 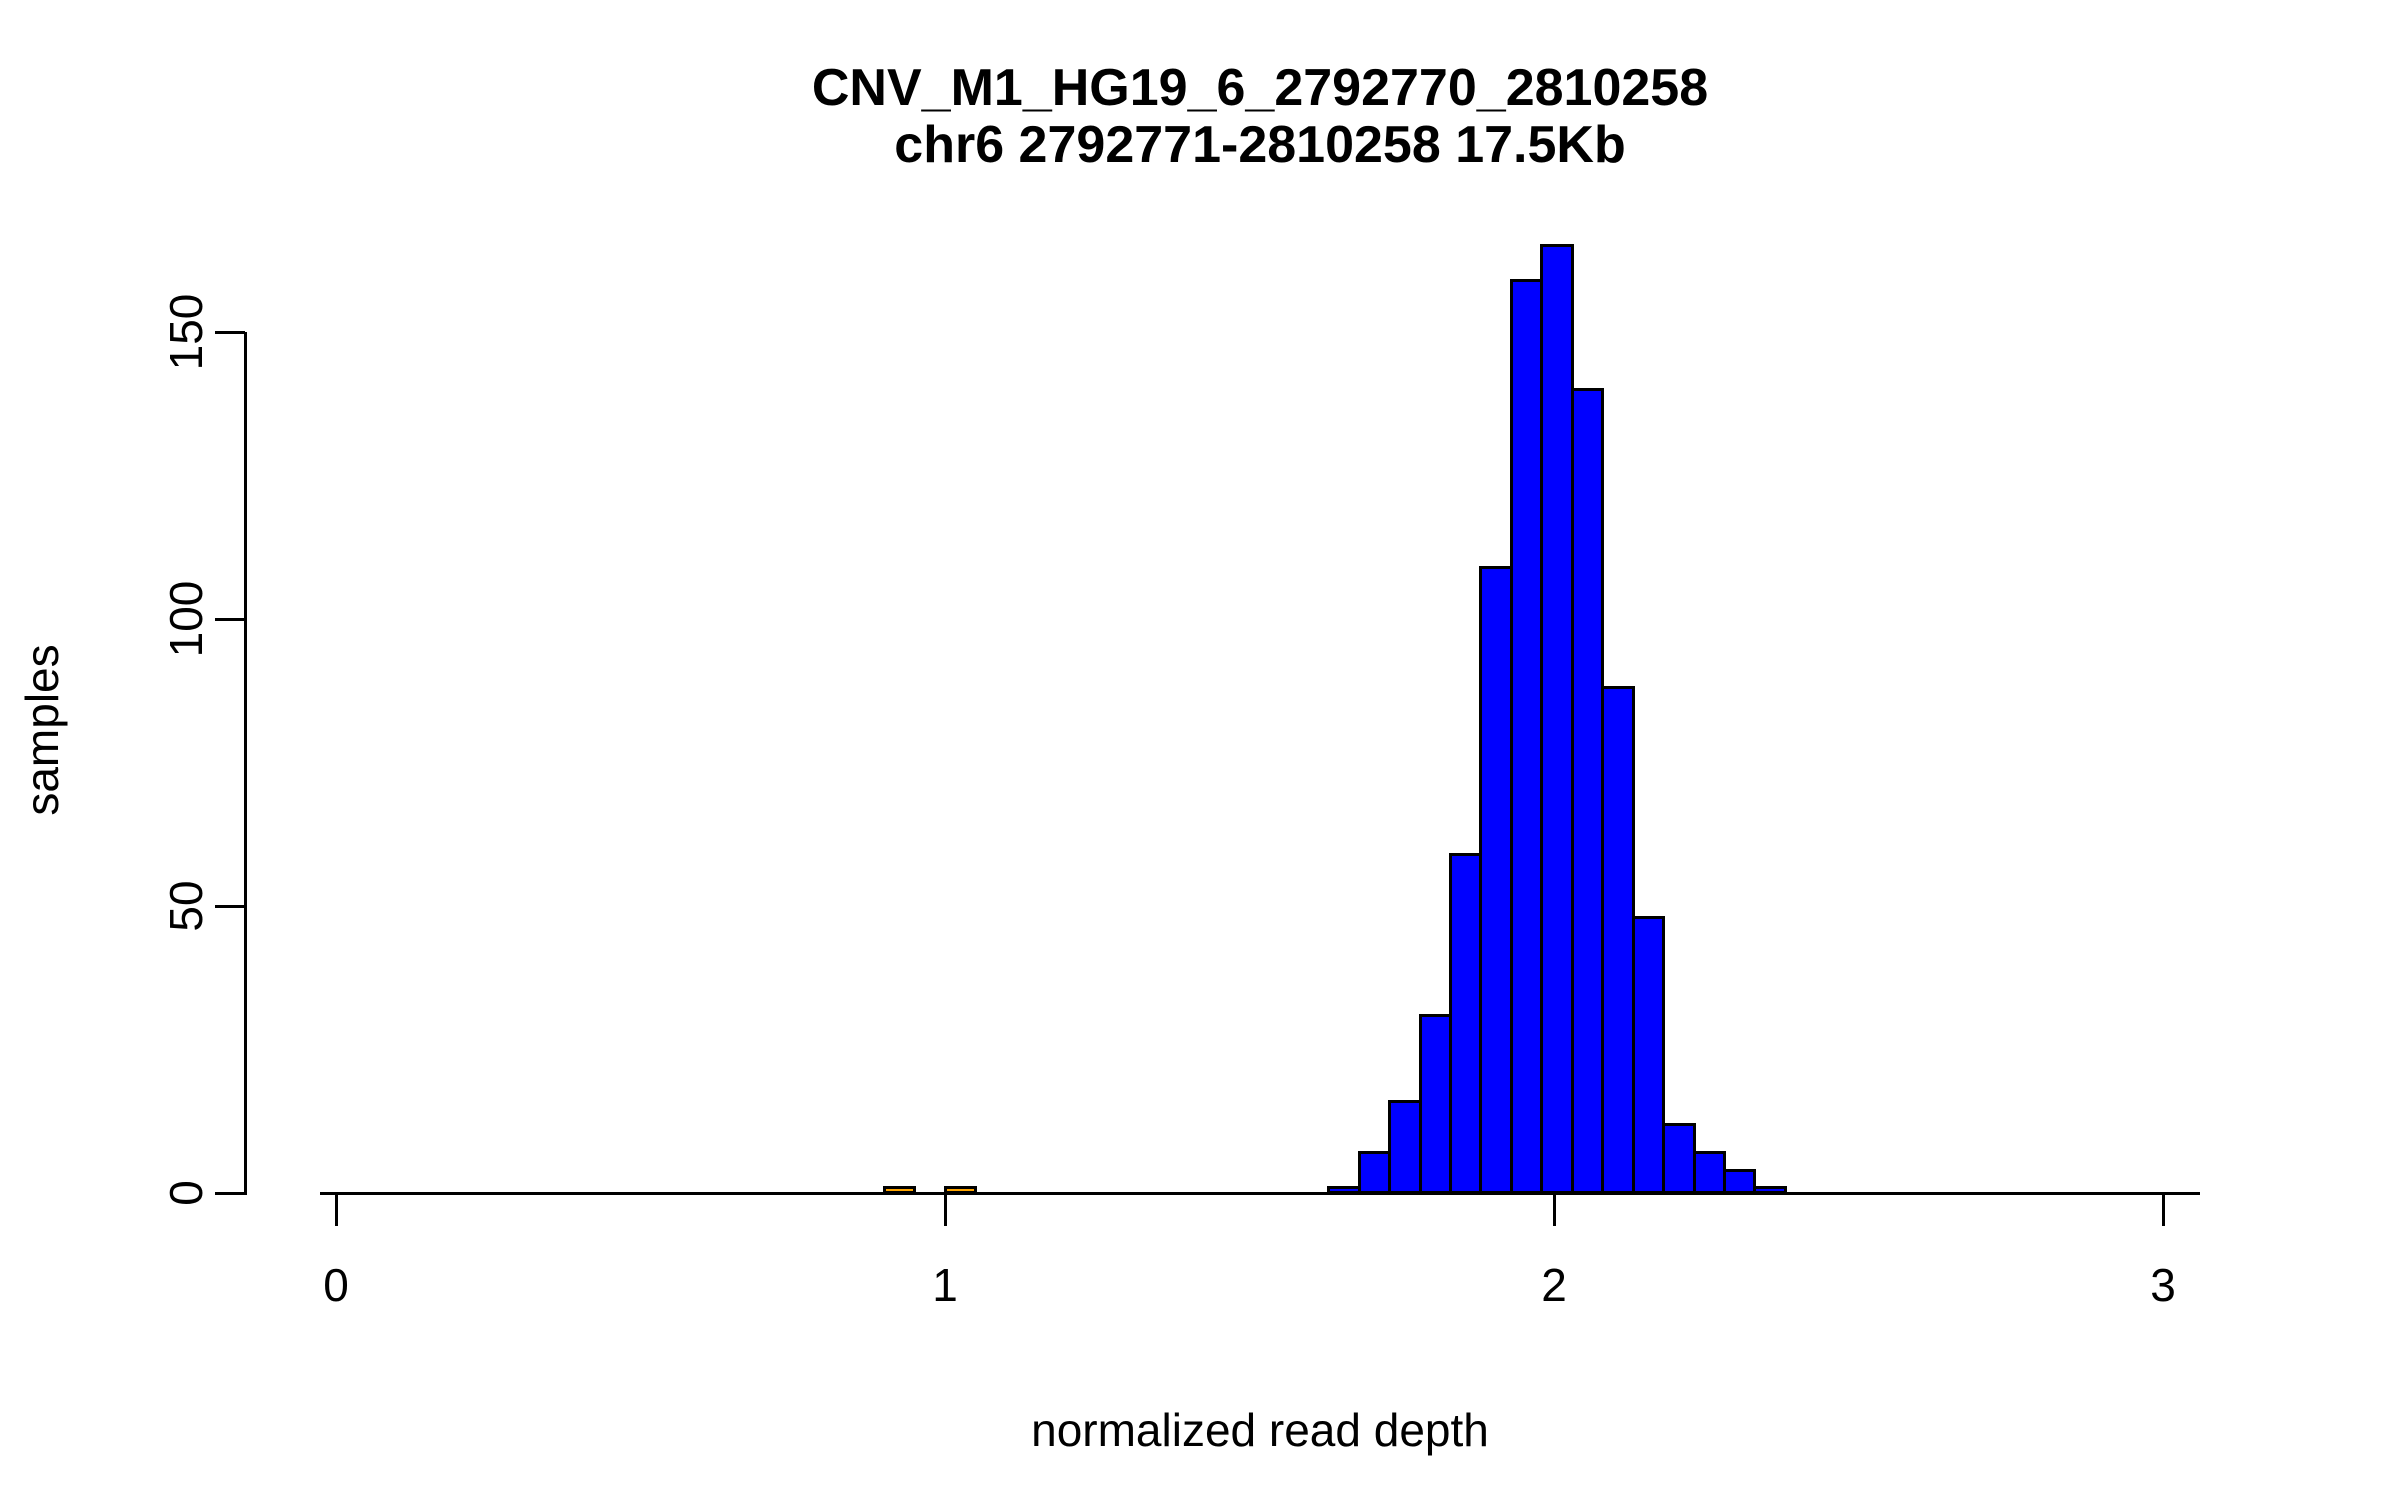 What do you see at coordinates (945, 1285) in the screenshot?
I see `x-tick-label: 1` at bounding box center [945, 1285].